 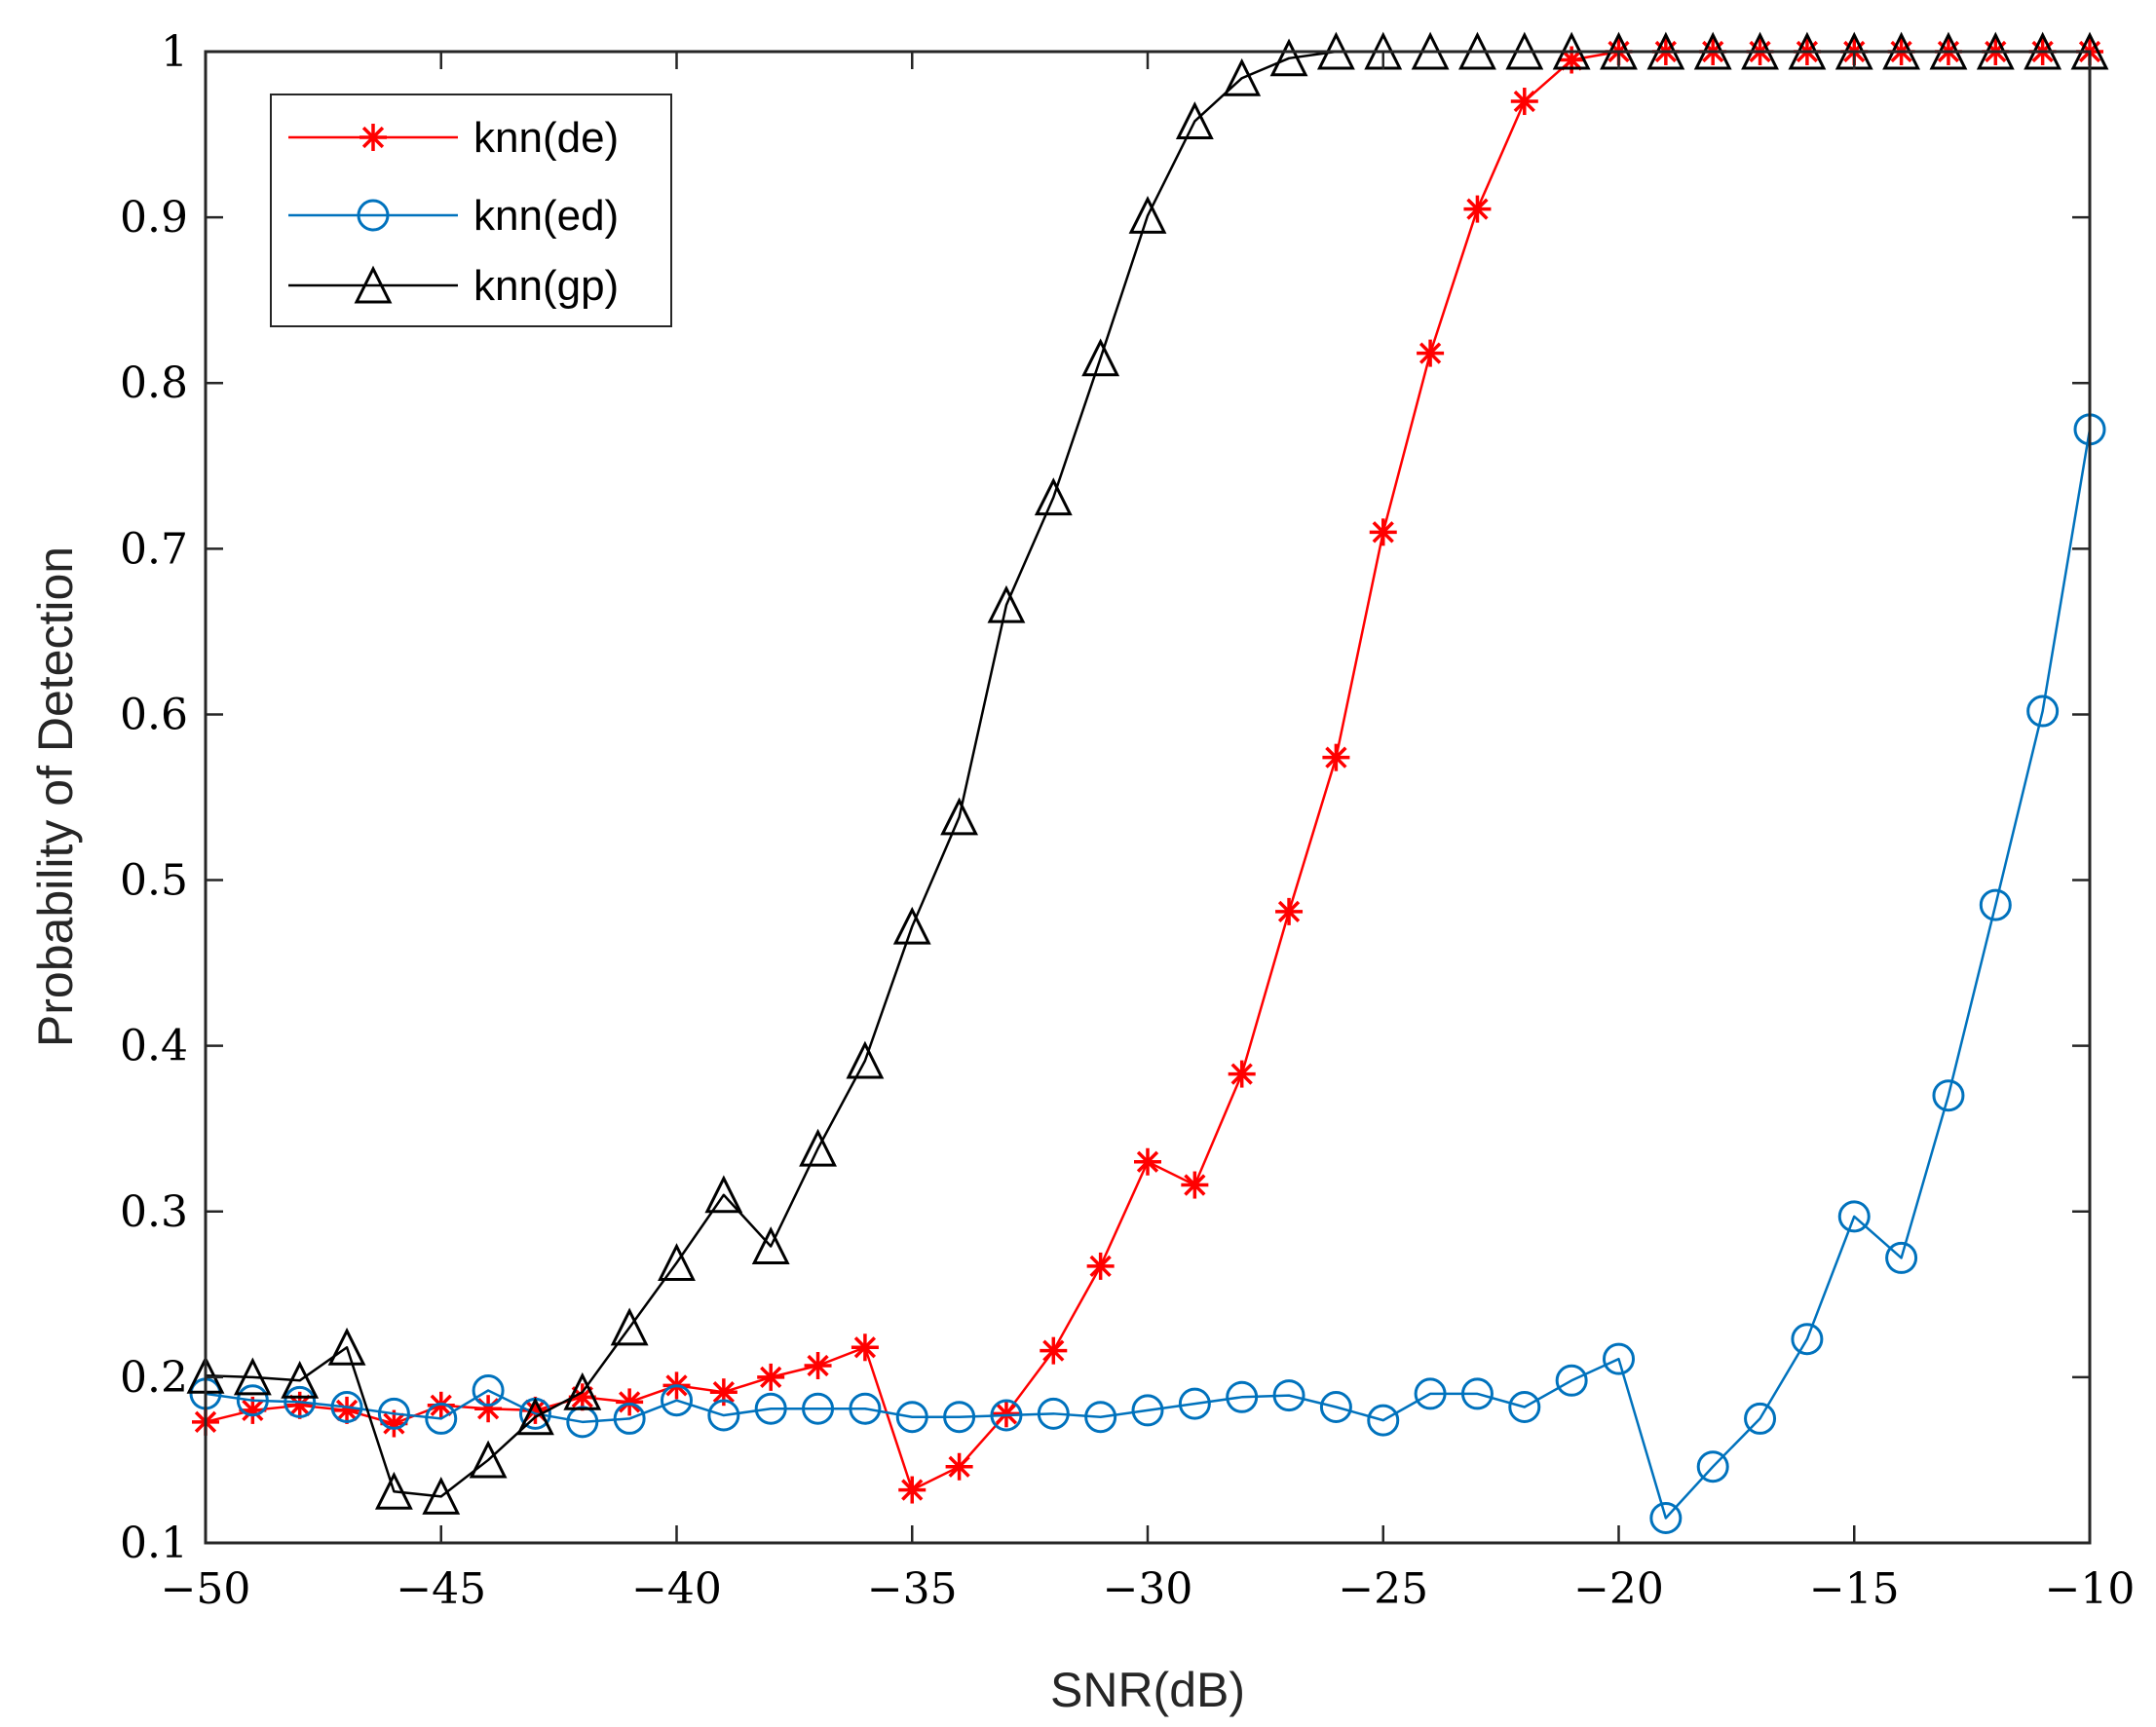 I want to click on x-axis-label: SNR(dB), so click(x=1147, y=1690).